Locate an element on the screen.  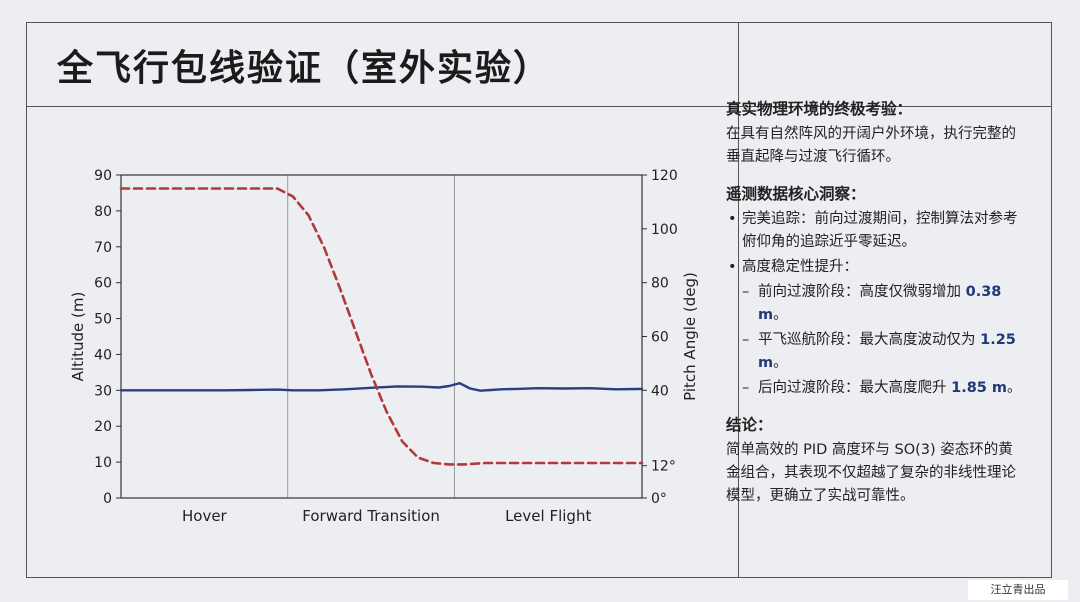
sub-item-backward-value: 1.85 m is located at coordinates (979, 388).